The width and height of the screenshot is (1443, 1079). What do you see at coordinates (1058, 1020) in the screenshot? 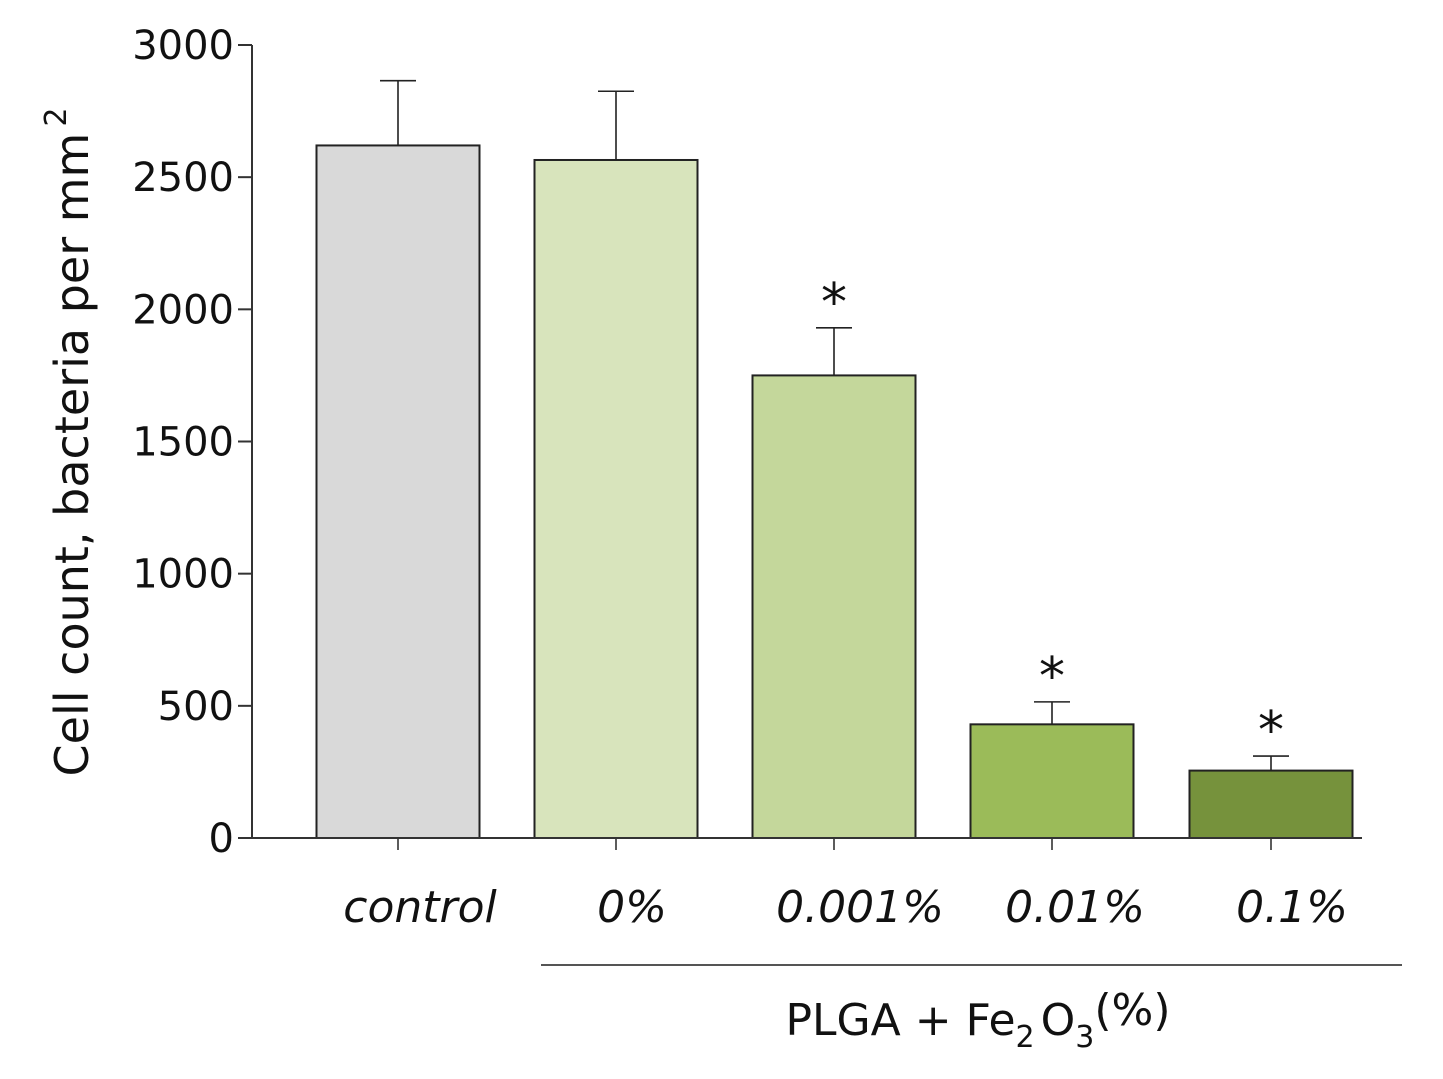
I see `group-label-mid: O` at bounding box center [1058, 1020].